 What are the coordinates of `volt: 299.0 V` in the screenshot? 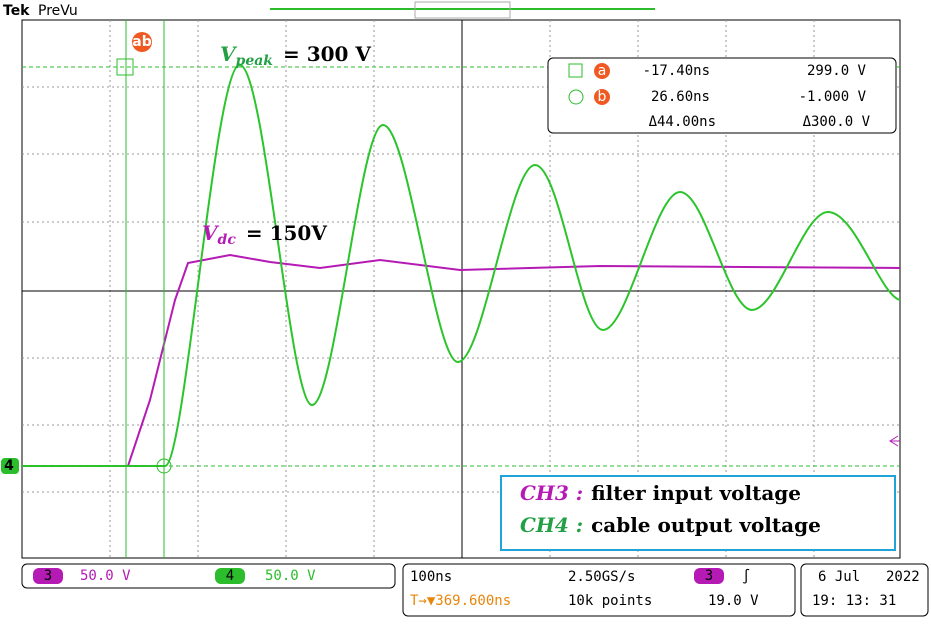 It's located at (837, 71).